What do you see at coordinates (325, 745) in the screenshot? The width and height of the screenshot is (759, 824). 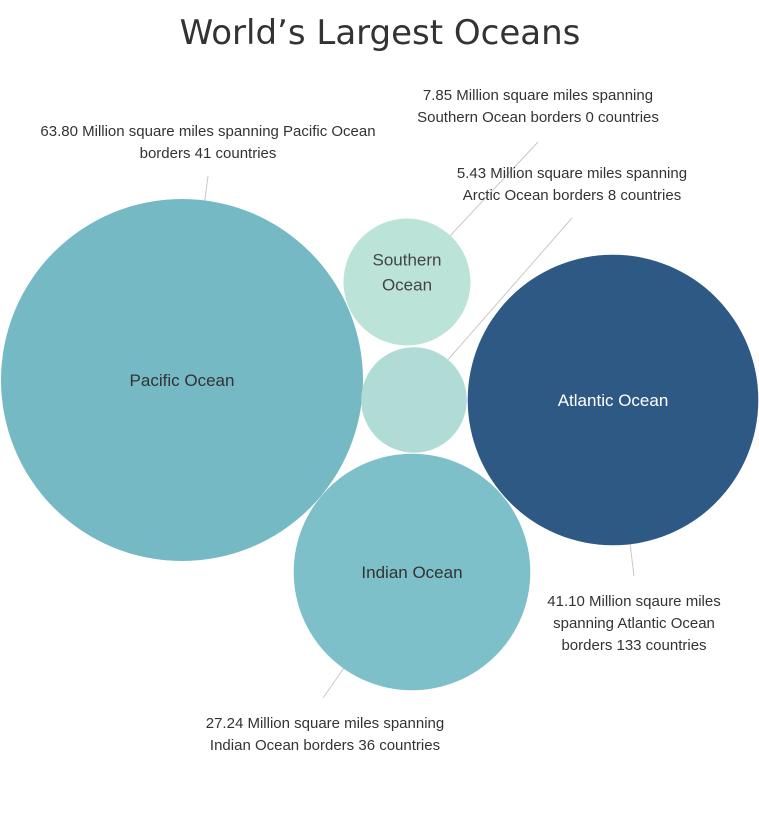 I see `indian-ocean-annotation: Indian Ocean borders 36 countries` at bounding box center [325, 745].